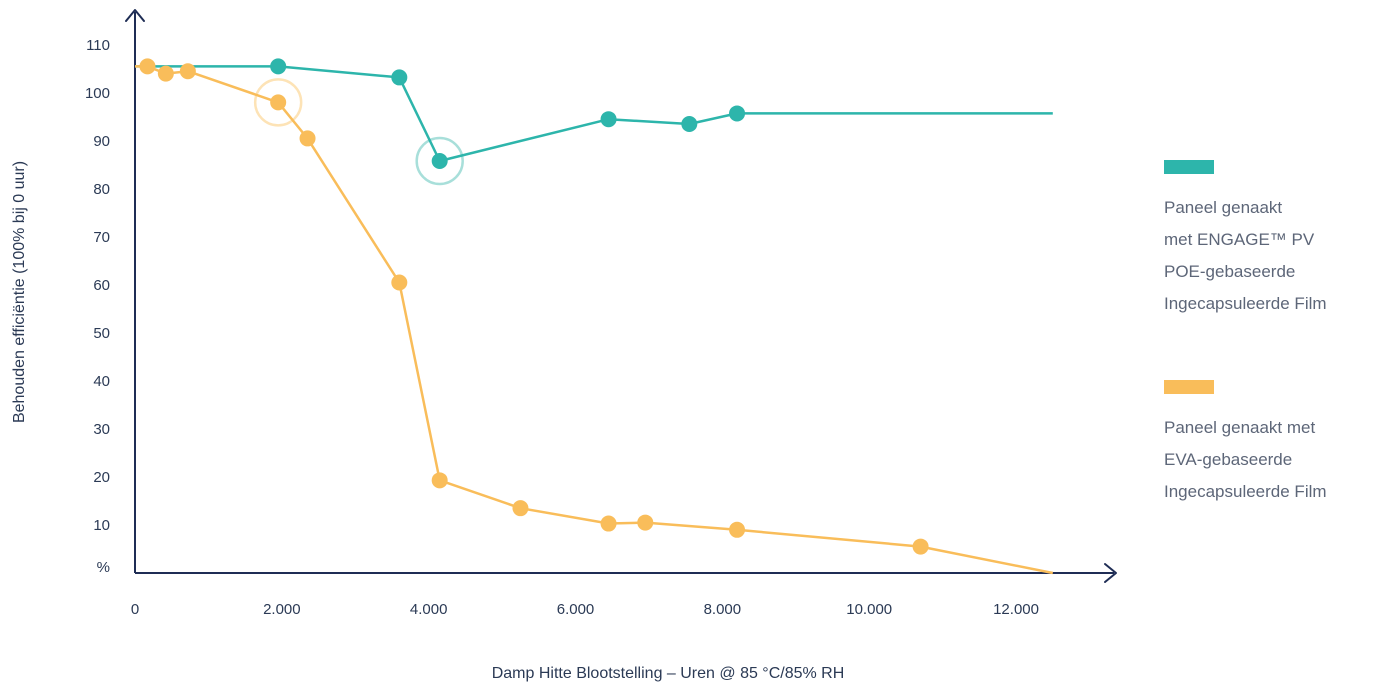 The image size is (1376, 684). I want to click on series-poe, so click(594, 122).